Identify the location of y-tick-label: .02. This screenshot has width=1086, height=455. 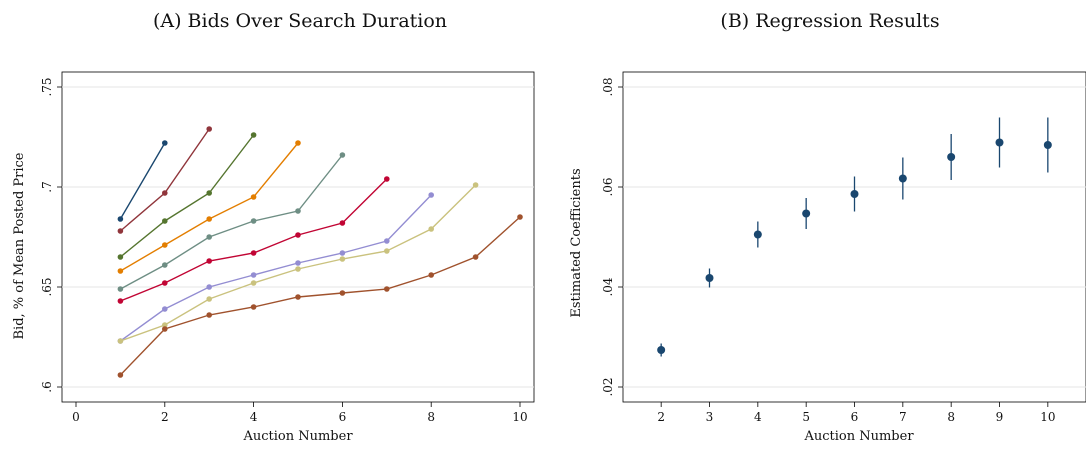
(608, 386).